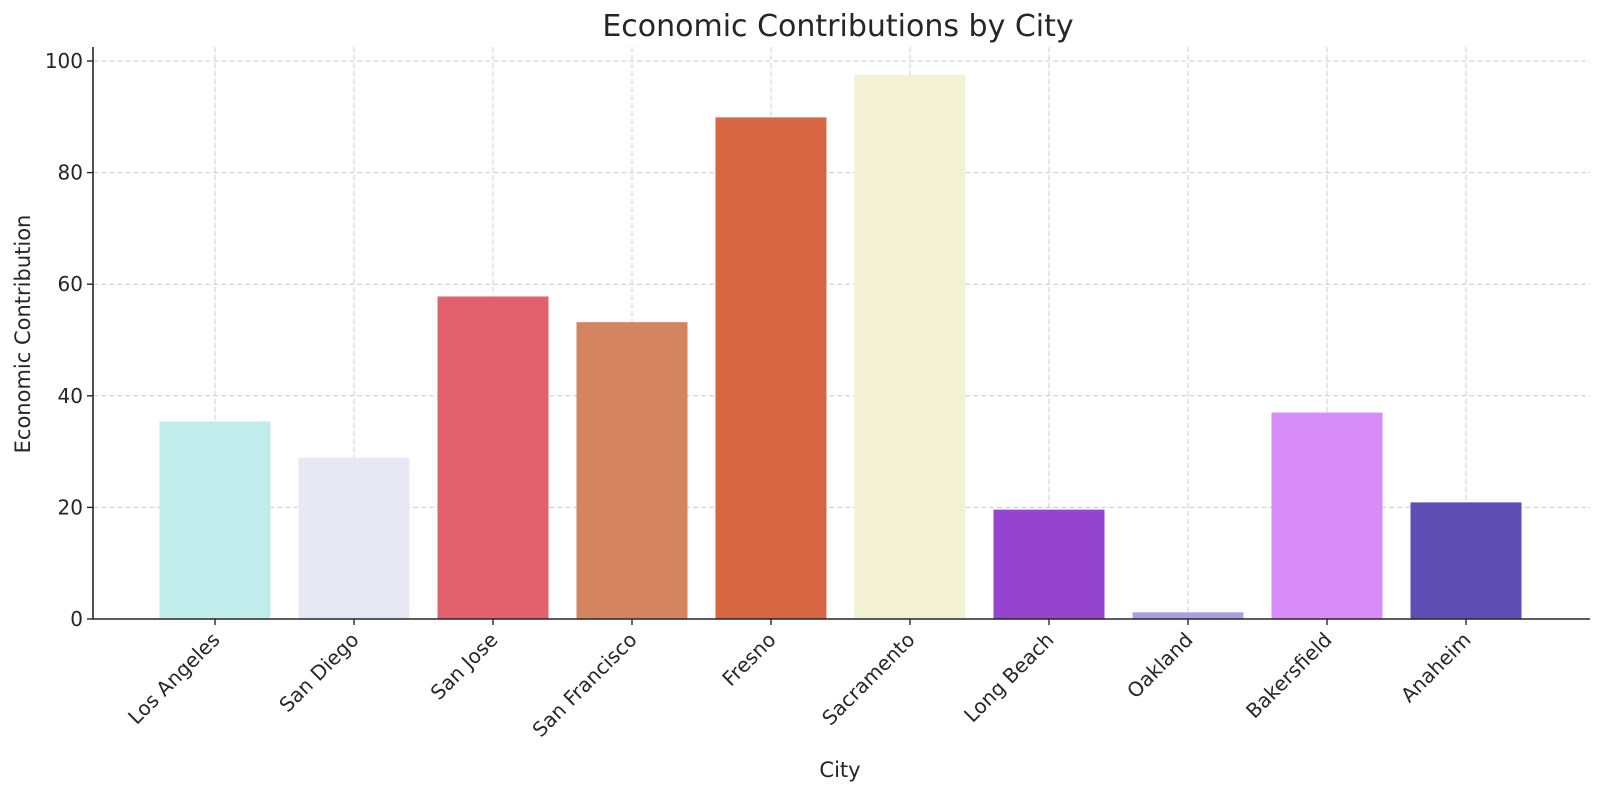 This screenshot has width=1600, height=794. What do you see at coordinates (70, 284) in the screenshot?
I see `y-tick-label: 60` at bounding box center [70, 284].